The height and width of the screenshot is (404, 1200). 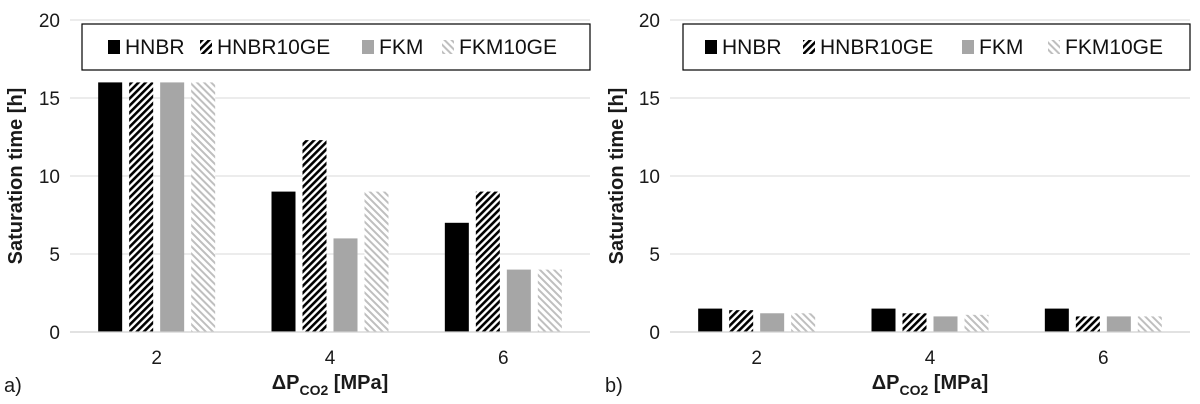 What do you see at coordinates (614, 386) in the screenshot?
I see `panel-label: b)` at bounding box center [614, 386].